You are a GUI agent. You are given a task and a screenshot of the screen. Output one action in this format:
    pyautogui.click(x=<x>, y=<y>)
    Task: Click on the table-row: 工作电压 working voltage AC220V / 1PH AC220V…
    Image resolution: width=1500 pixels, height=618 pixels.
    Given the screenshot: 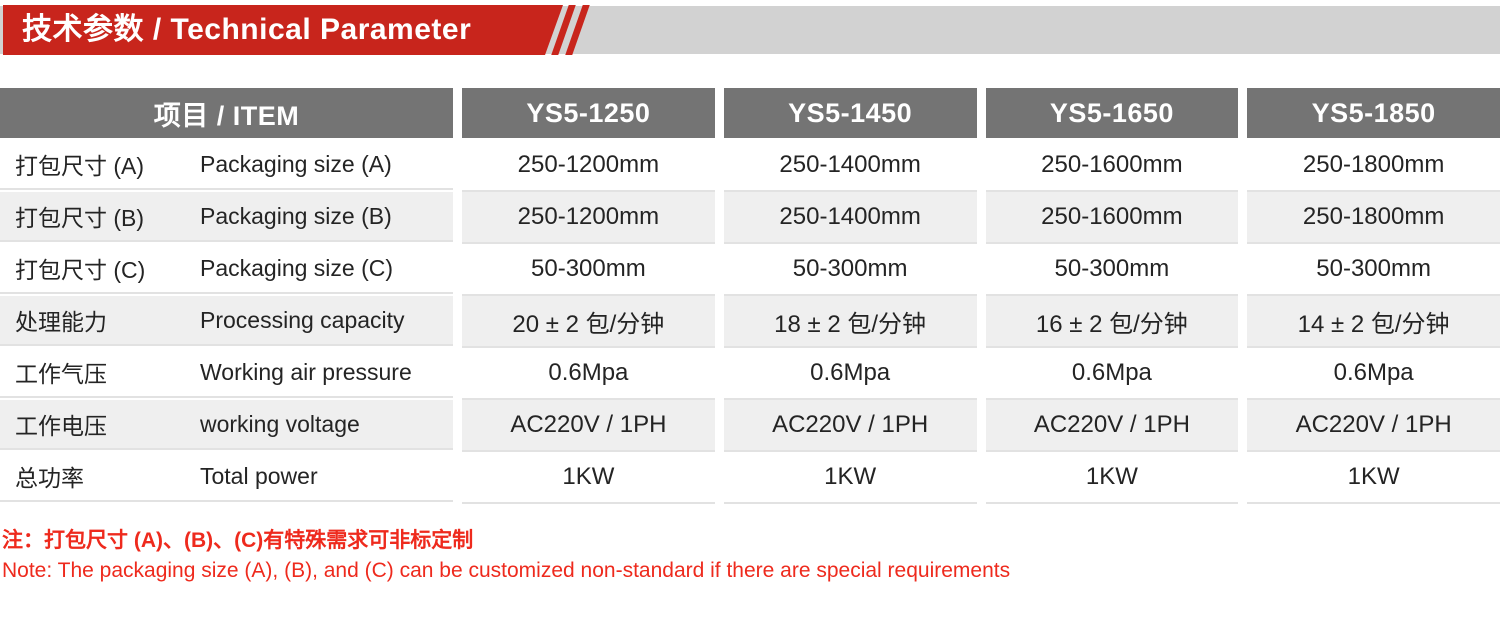 What is the action you would take?
    pyautogui.click(x=750, y=426)
    